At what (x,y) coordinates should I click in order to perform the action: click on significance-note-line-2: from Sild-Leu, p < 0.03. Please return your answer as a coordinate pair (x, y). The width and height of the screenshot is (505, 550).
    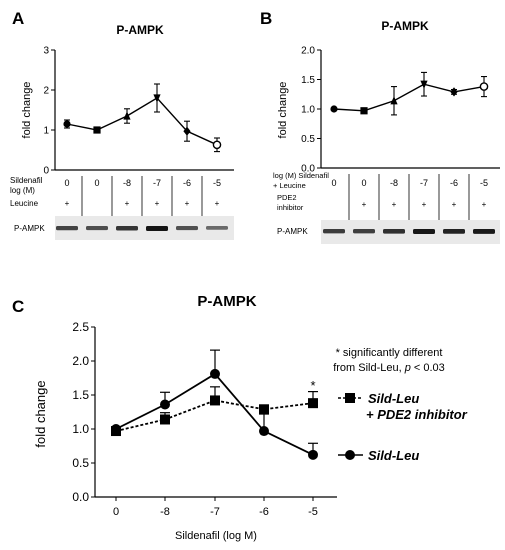
    Looking at the image, I should click on (389, 368).